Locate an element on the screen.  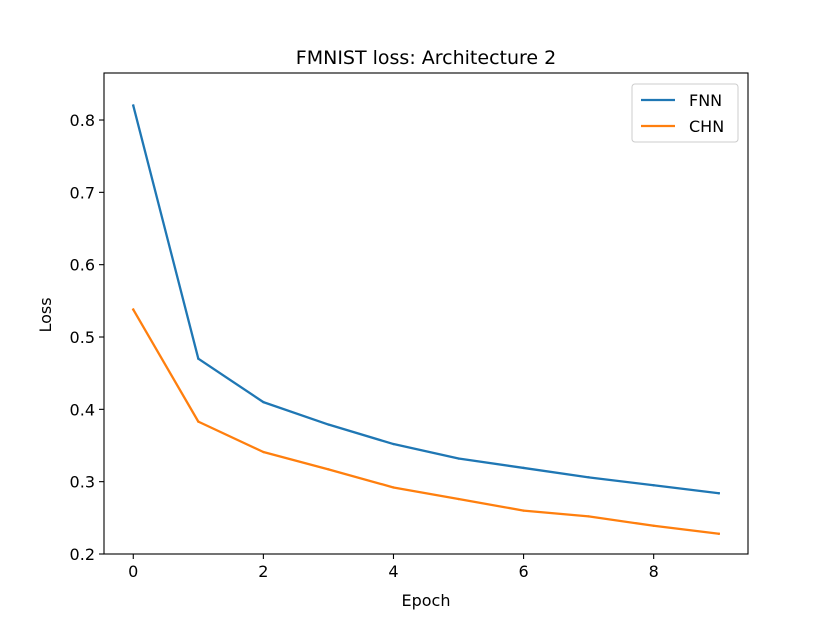
legend-box is located at coordinates (685, 113).